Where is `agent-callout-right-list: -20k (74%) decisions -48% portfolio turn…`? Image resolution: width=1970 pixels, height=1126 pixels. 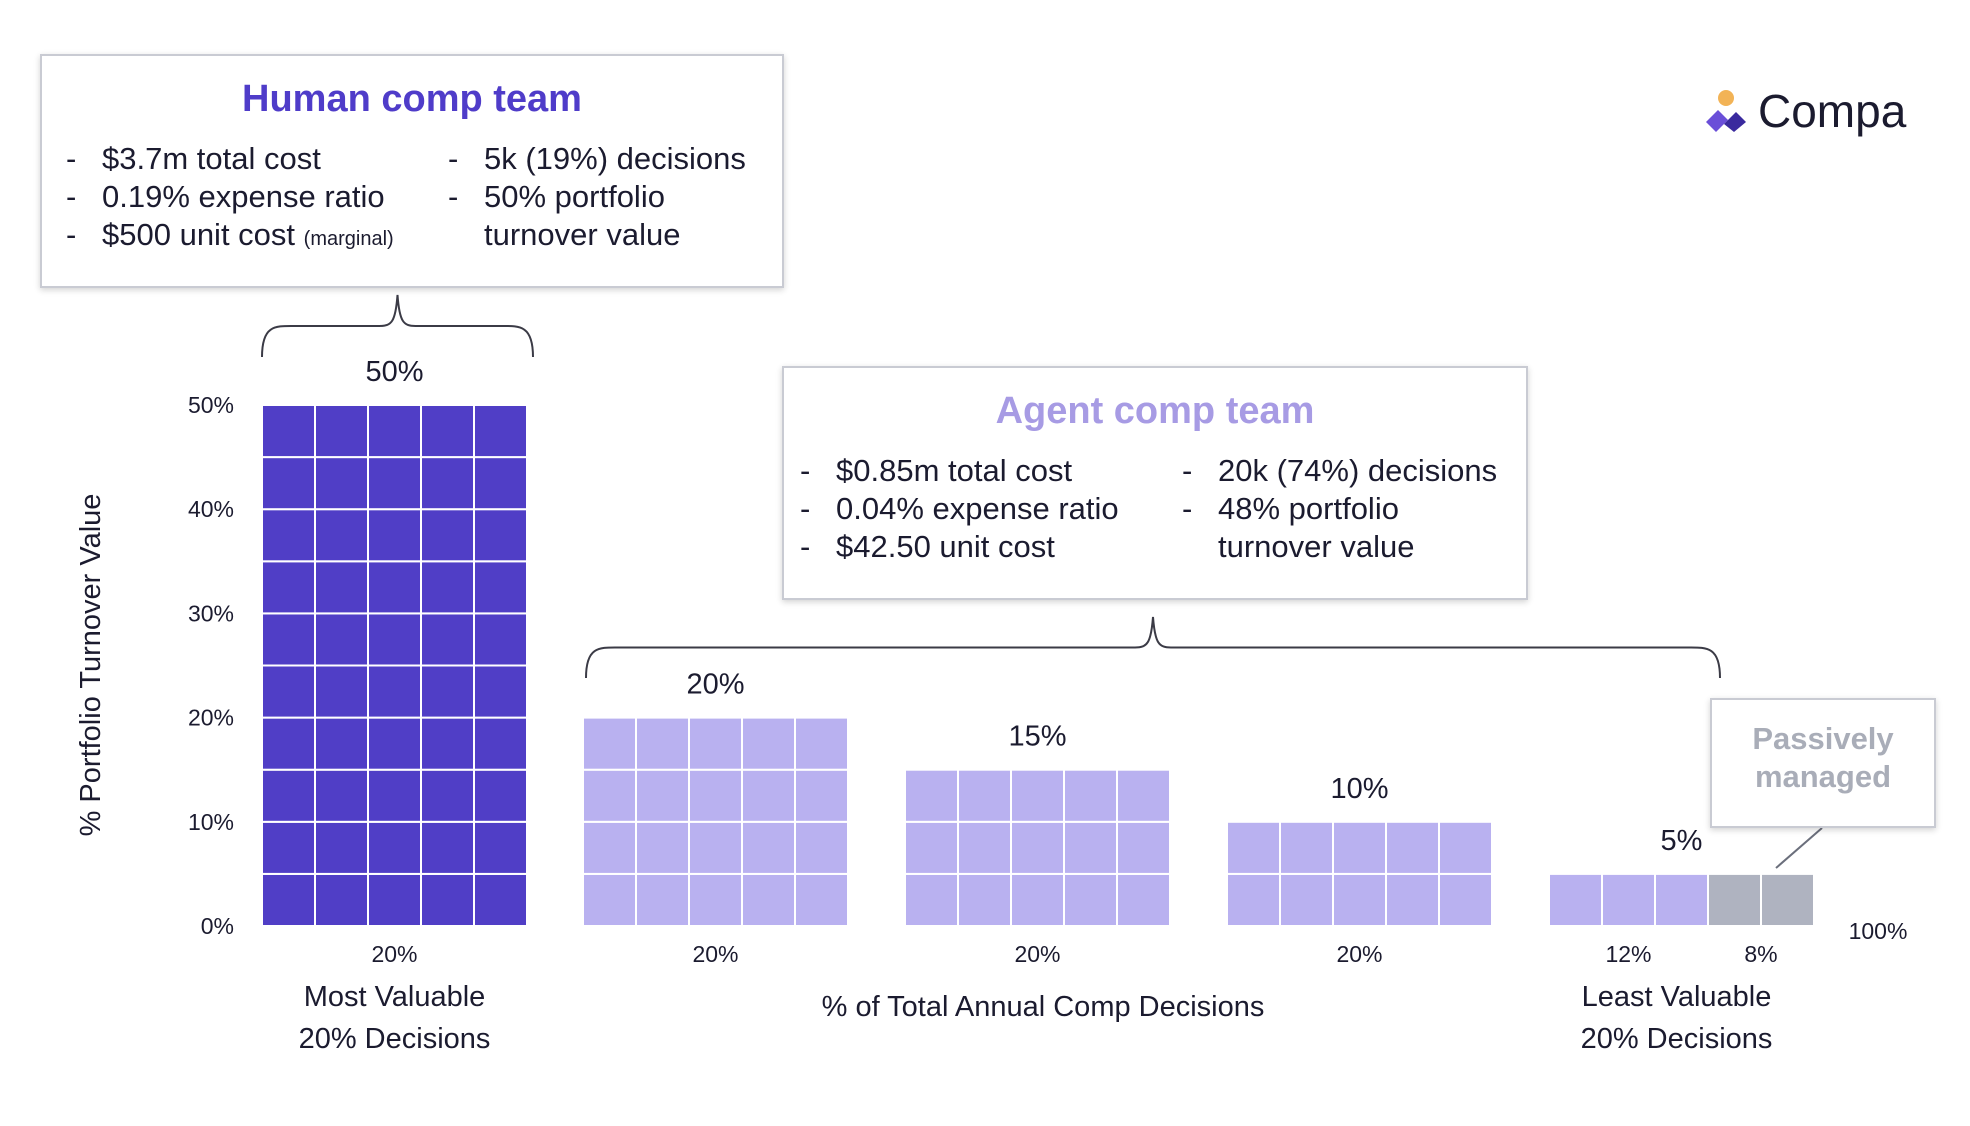 agent-callout-right-list: -20k (74%) decisions -48% portfolio turn… is located at coordinates (1339, 509).